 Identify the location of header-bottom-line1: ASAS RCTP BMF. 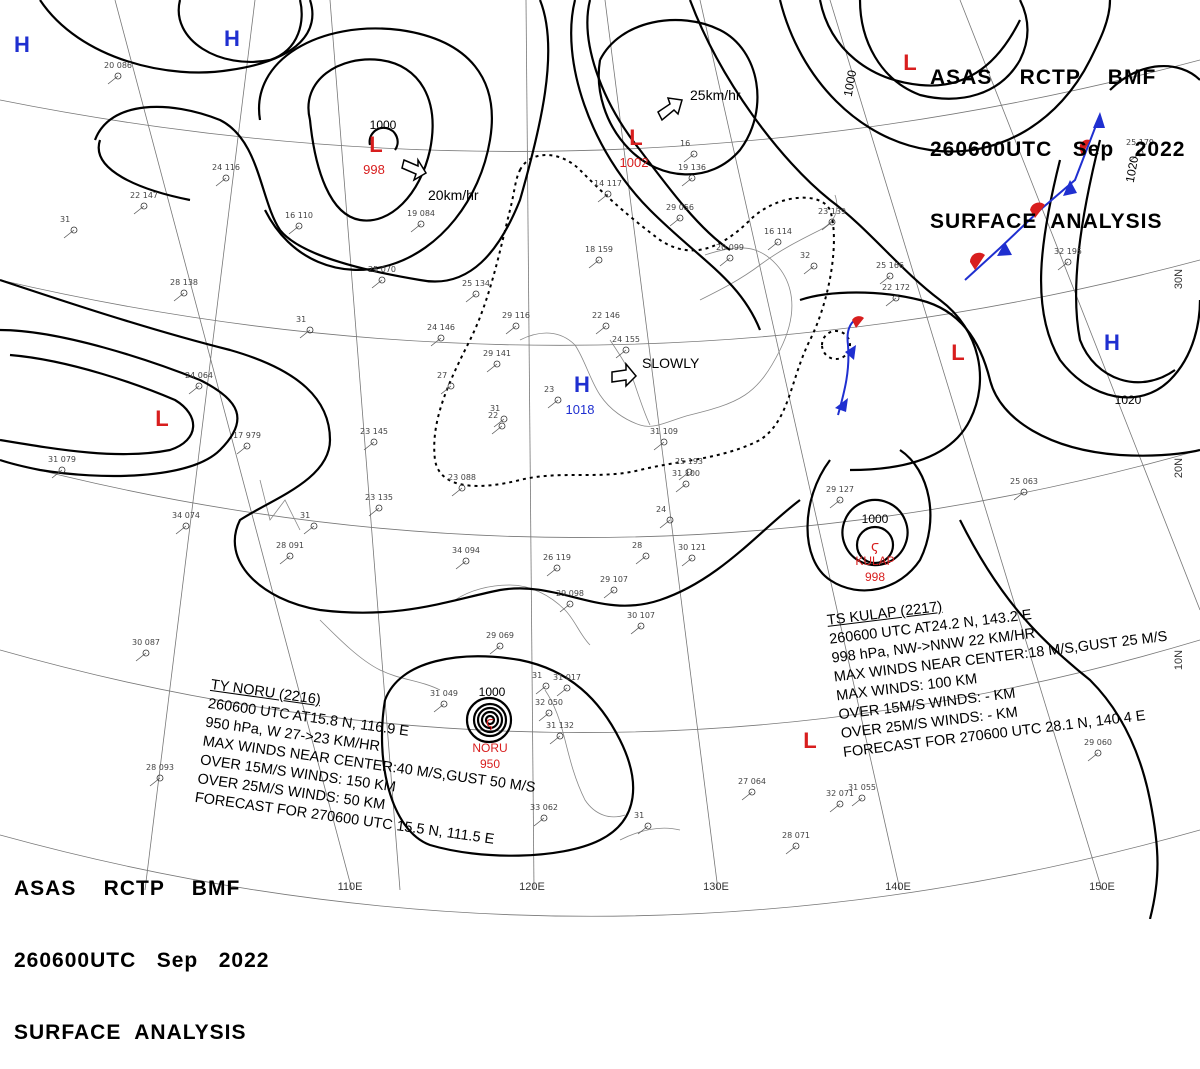
(127, 888).